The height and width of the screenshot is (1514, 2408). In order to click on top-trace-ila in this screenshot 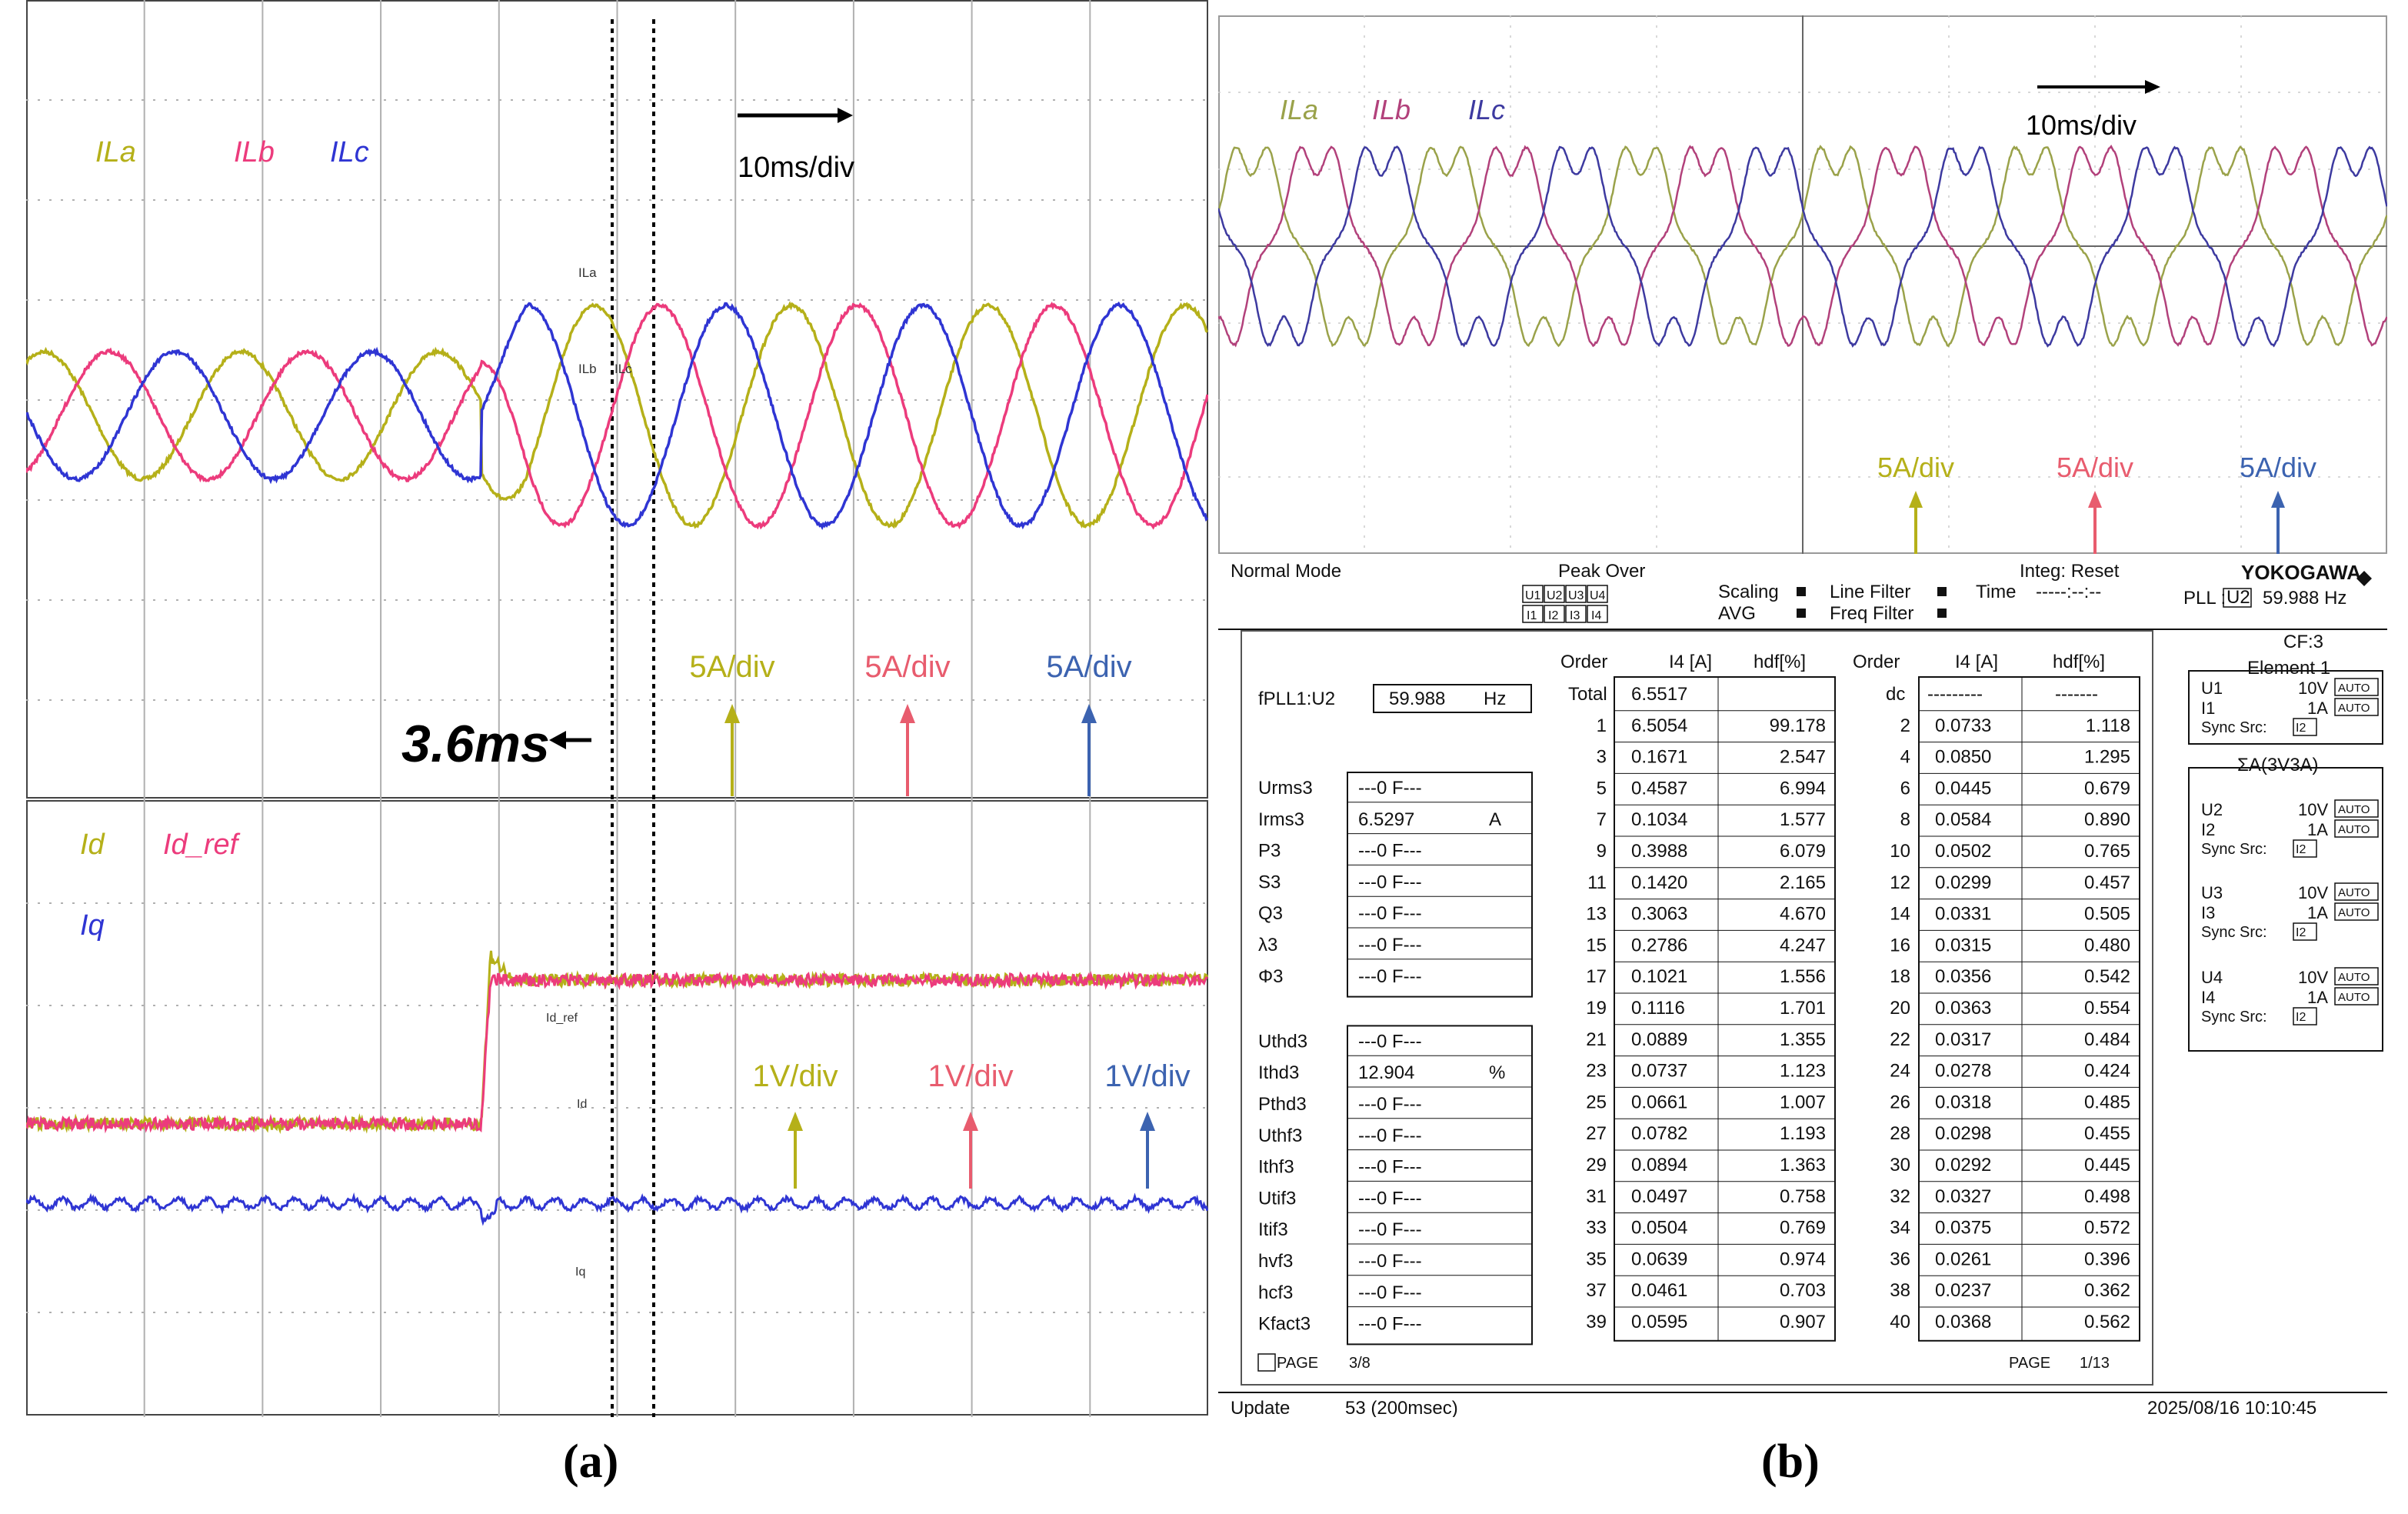, I will do `click(617, 415)`.